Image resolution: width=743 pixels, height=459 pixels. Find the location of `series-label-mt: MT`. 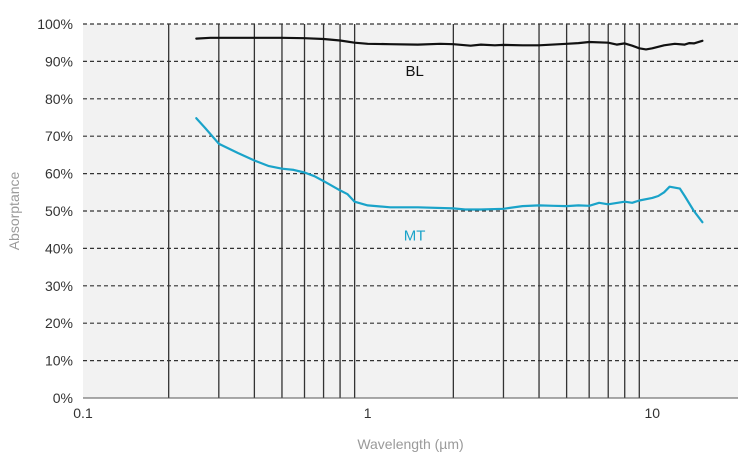

series-label-mt: MT is located at coordinates (415, 235).